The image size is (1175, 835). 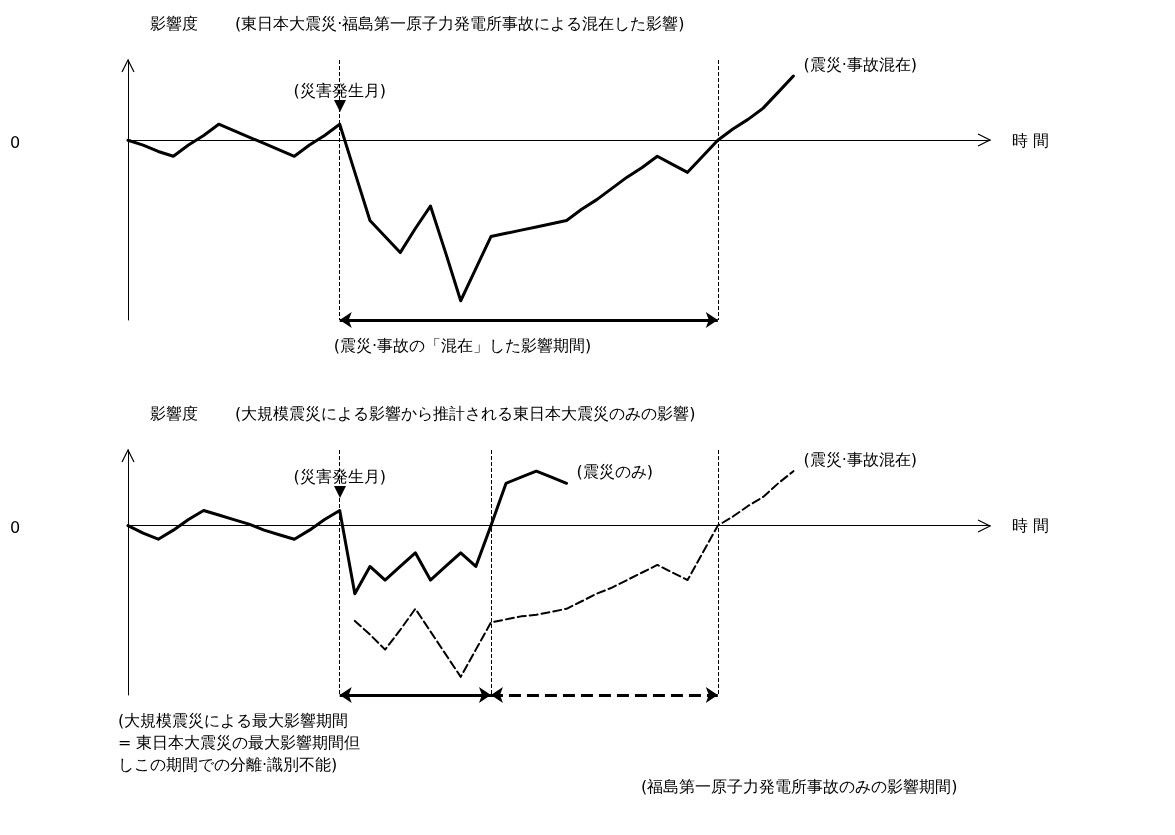 What do you see at coordinates (465, 413) in the screenshot?
I see `chart-title: (大規模震災による影響から推計される東日本大震災のみの影響)` at bounding box center [465, 413].